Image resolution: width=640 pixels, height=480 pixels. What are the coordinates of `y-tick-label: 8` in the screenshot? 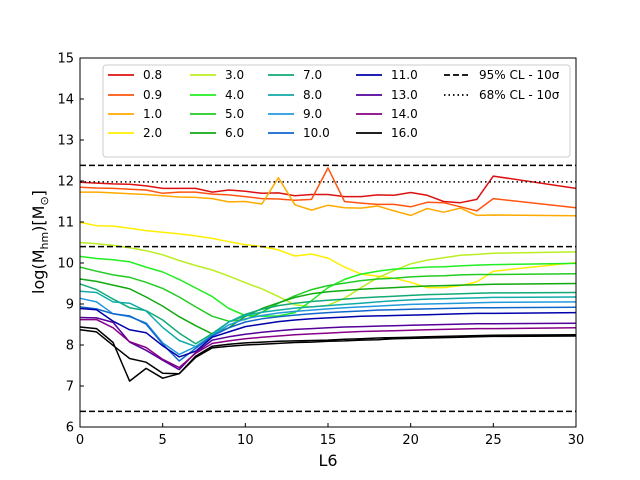 It's located at (70, 346).